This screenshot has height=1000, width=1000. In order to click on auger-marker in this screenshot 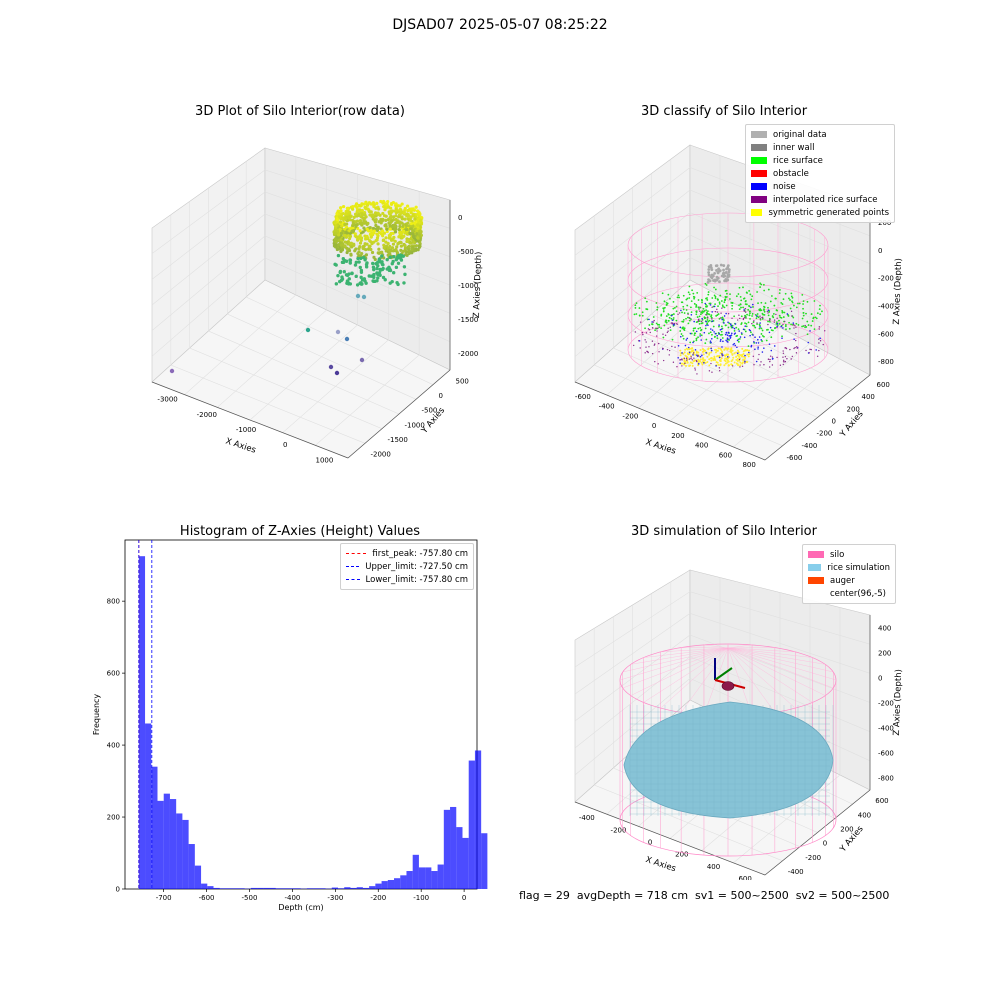, I will do `click(728, 686)`.